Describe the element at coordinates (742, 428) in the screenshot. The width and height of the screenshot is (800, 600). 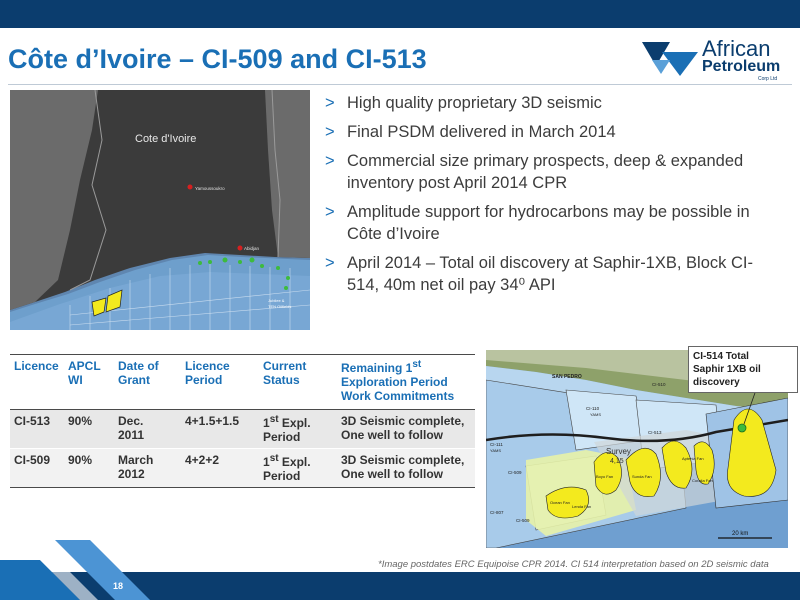
I see `saphir-well-marker-icon` at that location.